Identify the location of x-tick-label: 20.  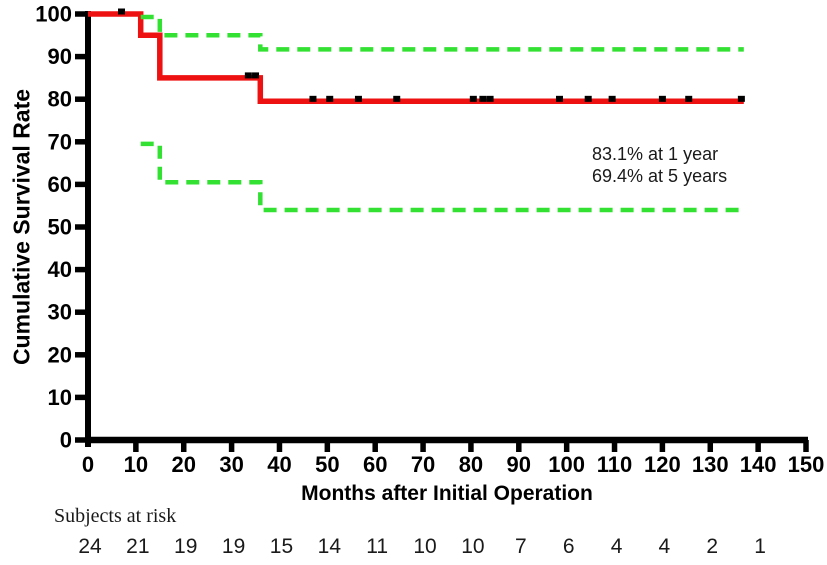
(183, 464).